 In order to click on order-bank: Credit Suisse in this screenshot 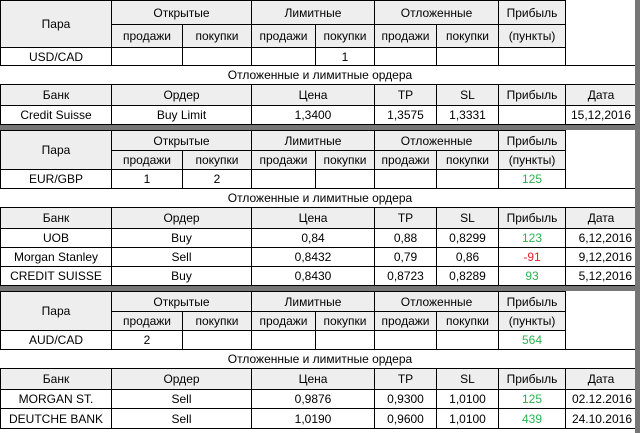, I will do `click(56, 115)`.